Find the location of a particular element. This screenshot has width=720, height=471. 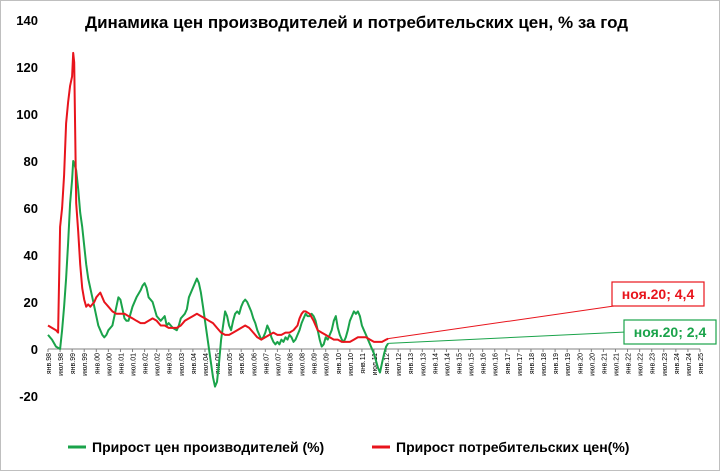

x-tick-label: янв.12 is located at coordinates (387, 363).